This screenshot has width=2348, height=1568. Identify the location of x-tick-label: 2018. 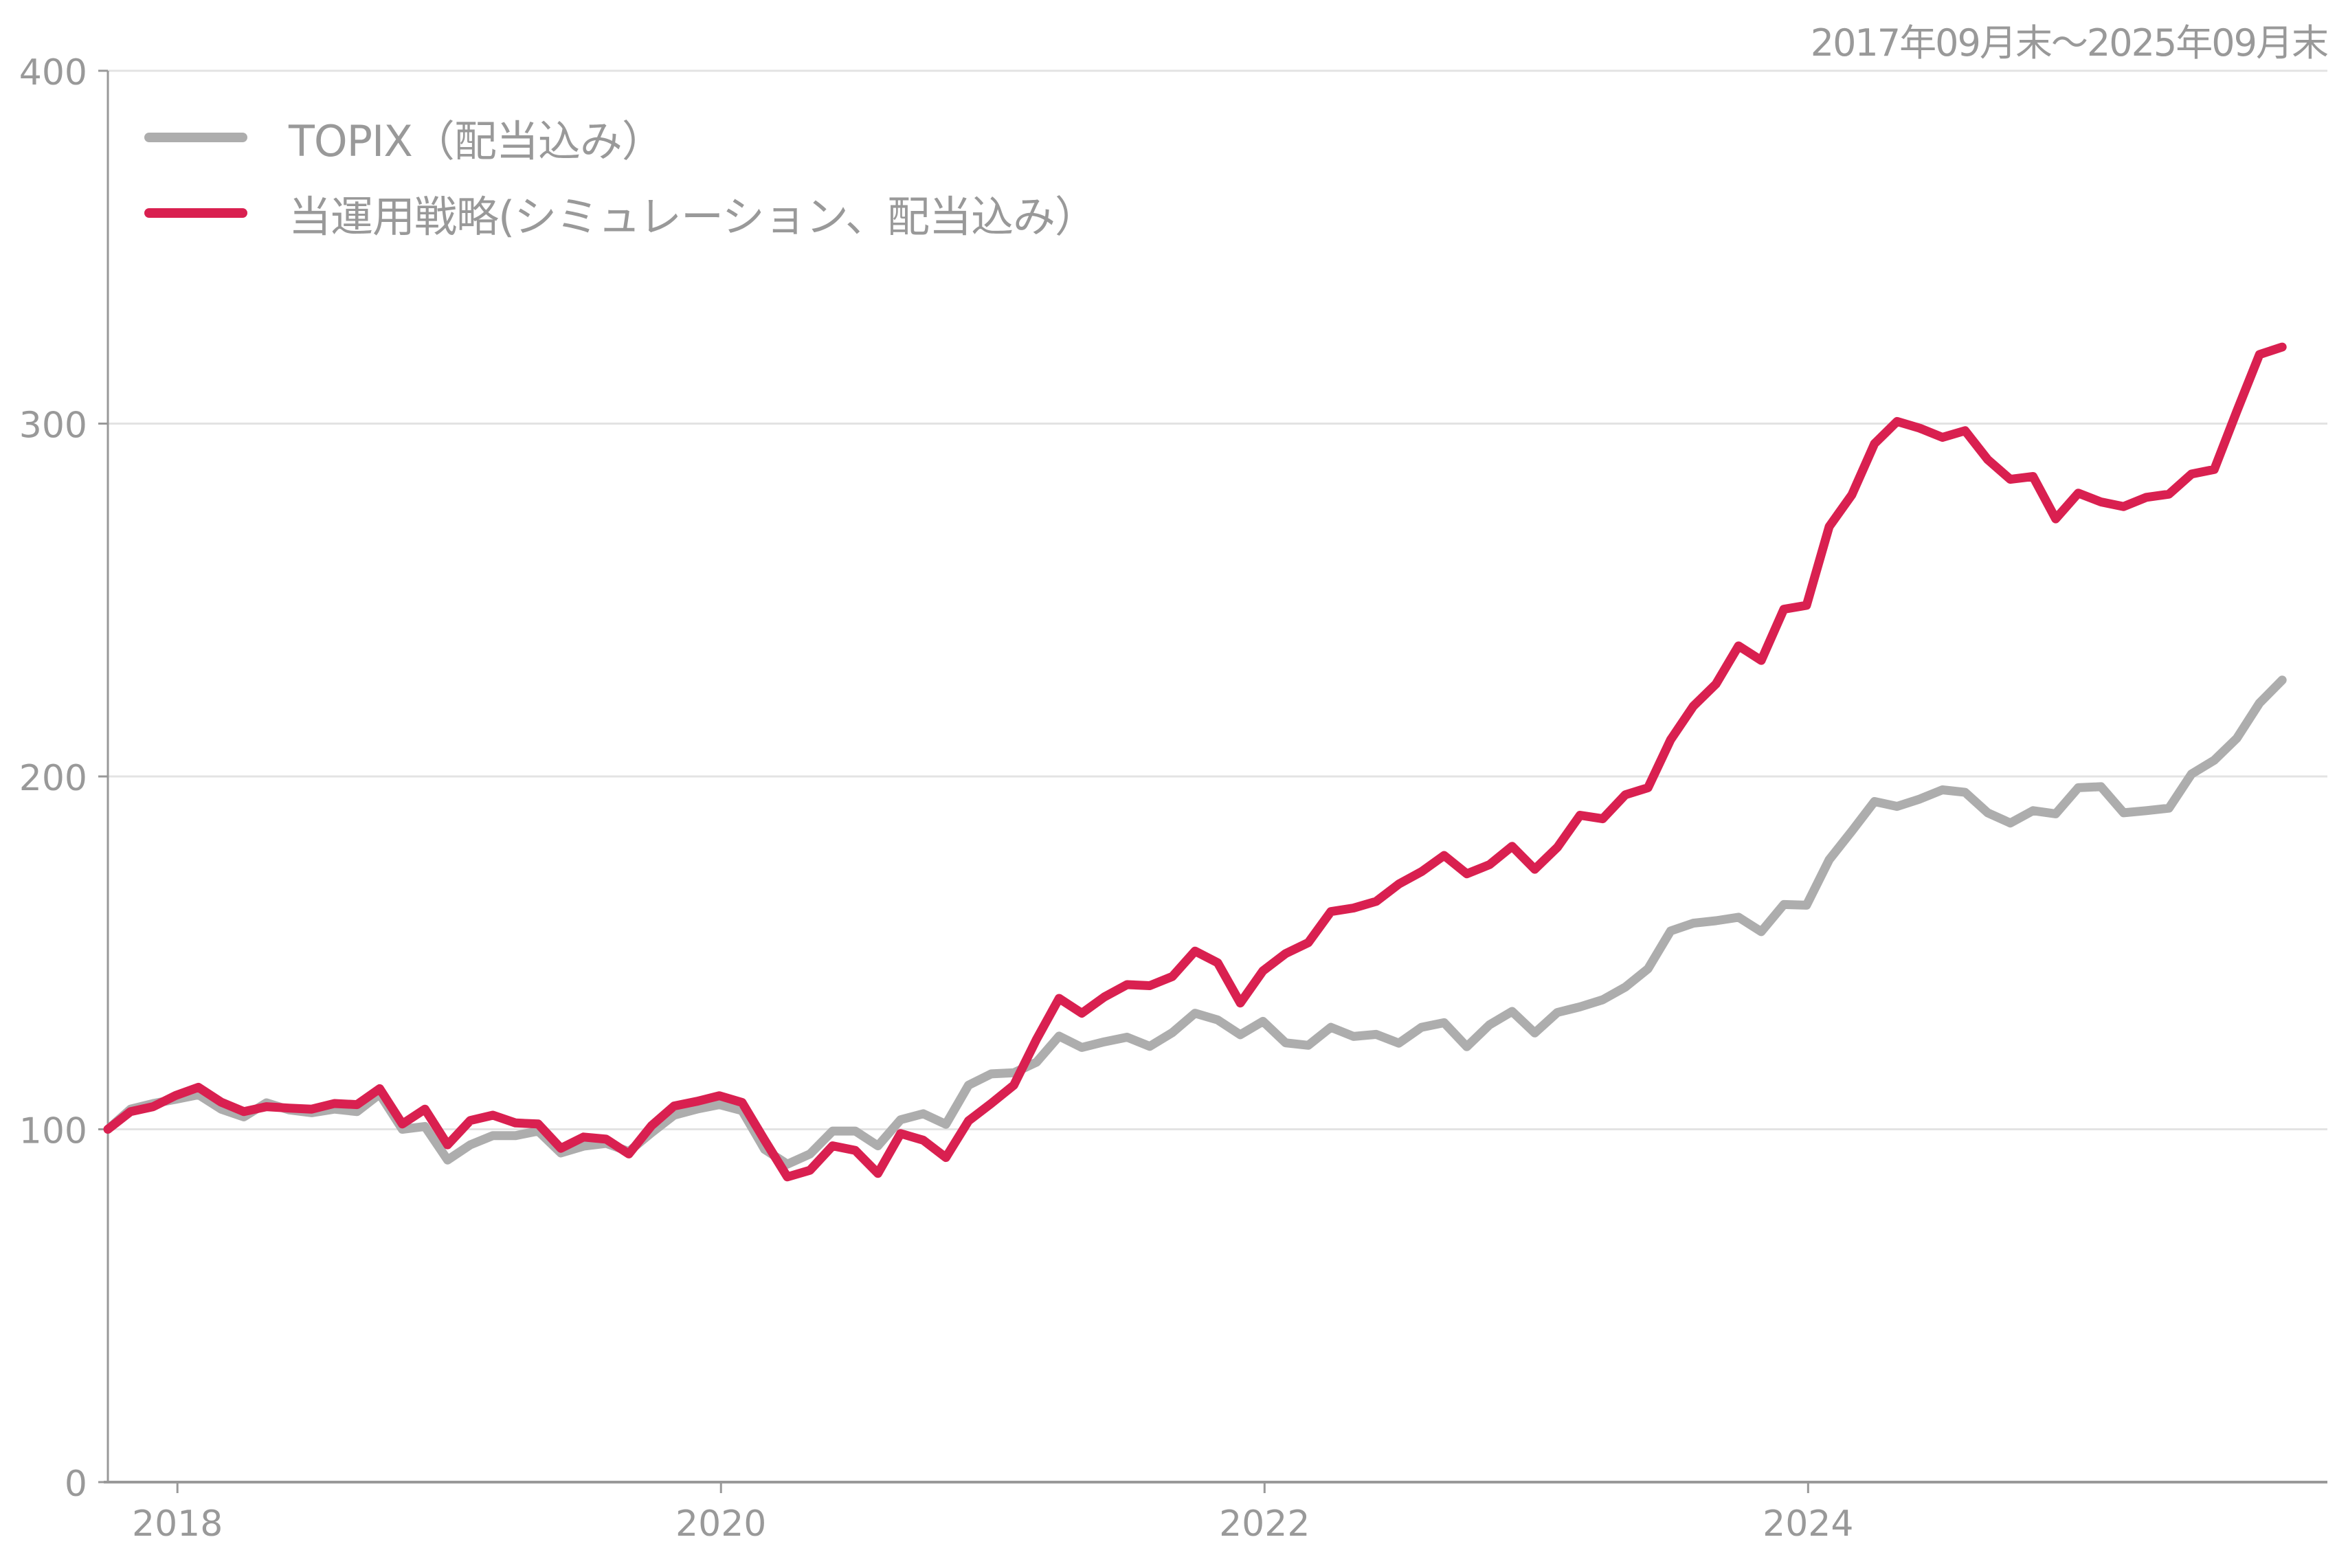
(178, 1524).